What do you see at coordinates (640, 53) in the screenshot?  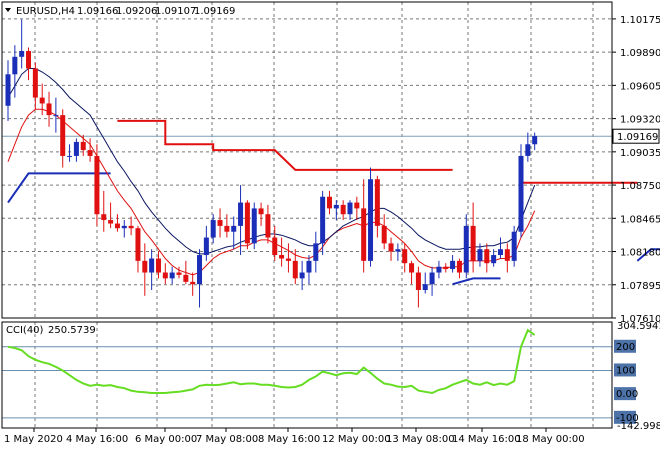 I see `price-label: 1.09890` at bounding box center [640, 53].